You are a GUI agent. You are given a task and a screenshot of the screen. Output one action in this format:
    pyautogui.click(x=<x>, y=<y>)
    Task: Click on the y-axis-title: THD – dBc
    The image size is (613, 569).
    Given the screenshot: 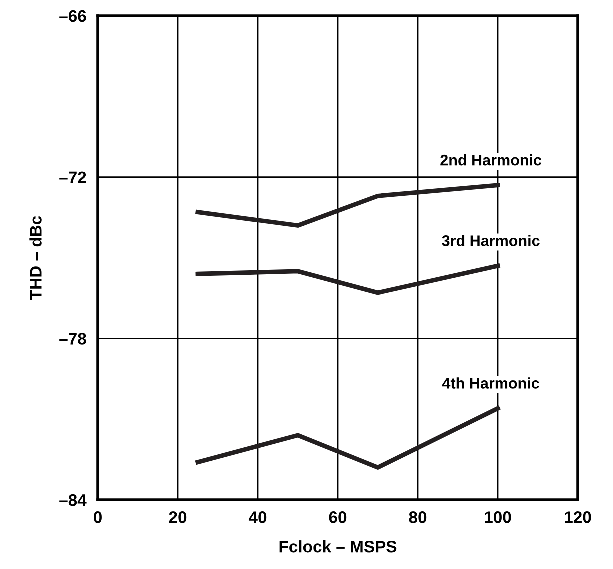 What is the action you would take?
    pyautogui.click(x=36, y=258)
    